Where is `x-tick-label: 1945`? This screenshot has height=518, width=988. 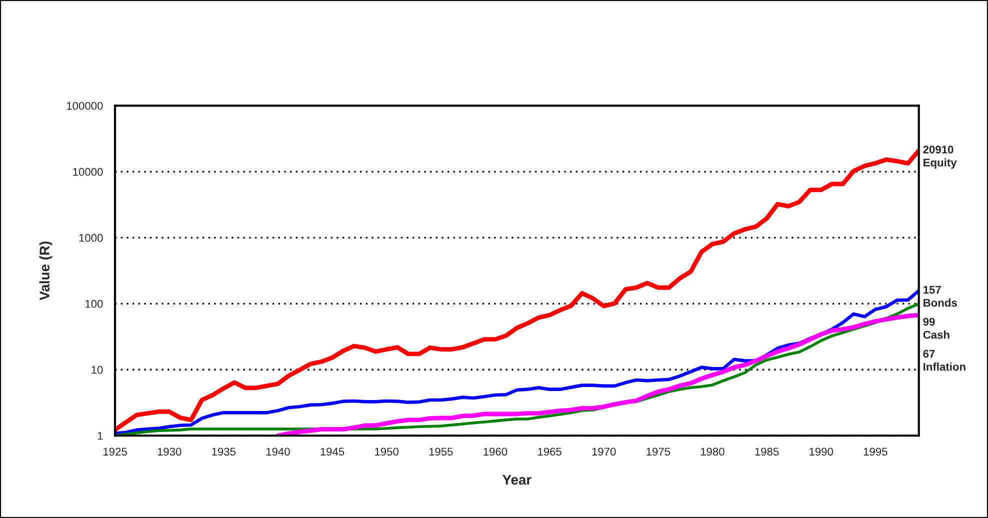
x-tick-label: 1945 is located at coordinates (332, 452).